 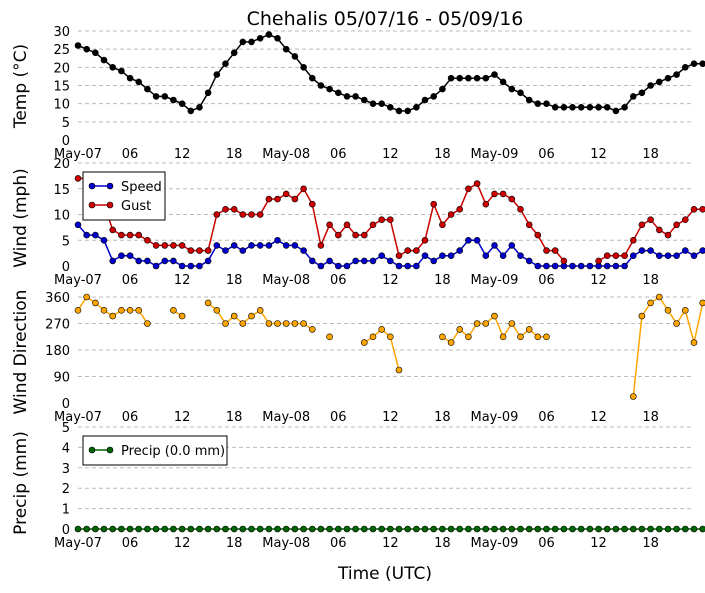 I want to click on x-tick-label: 18, so click(x=650, y=154).